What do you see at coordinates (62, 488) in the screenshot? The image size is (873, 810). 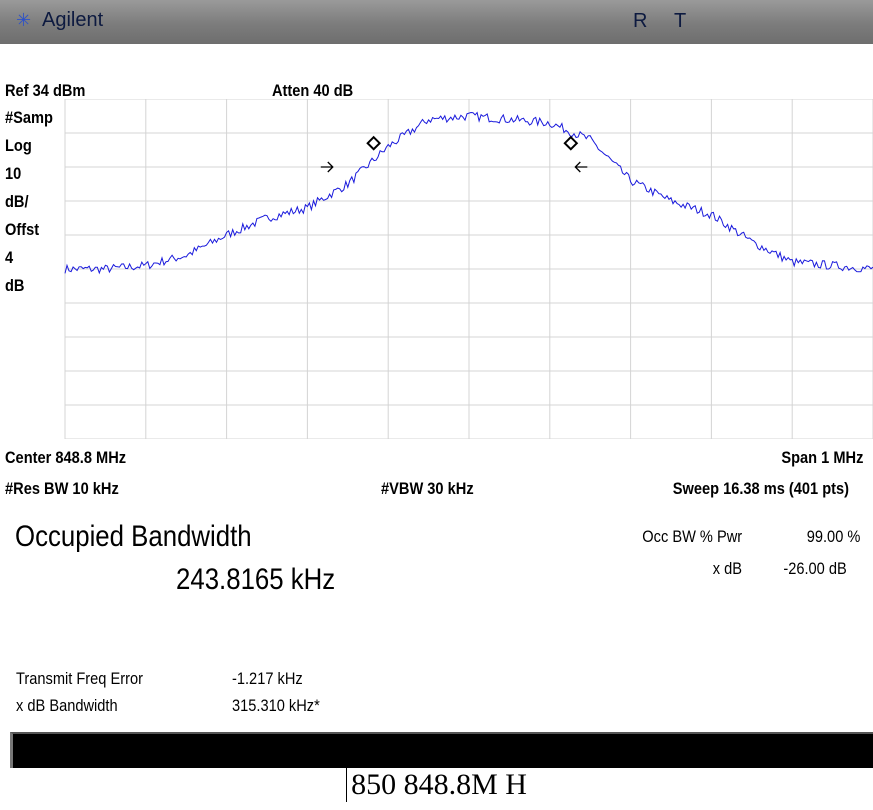 I see `resolution-bandwidth: #Res BW 10 kHz` at bounding box center [62, 488].